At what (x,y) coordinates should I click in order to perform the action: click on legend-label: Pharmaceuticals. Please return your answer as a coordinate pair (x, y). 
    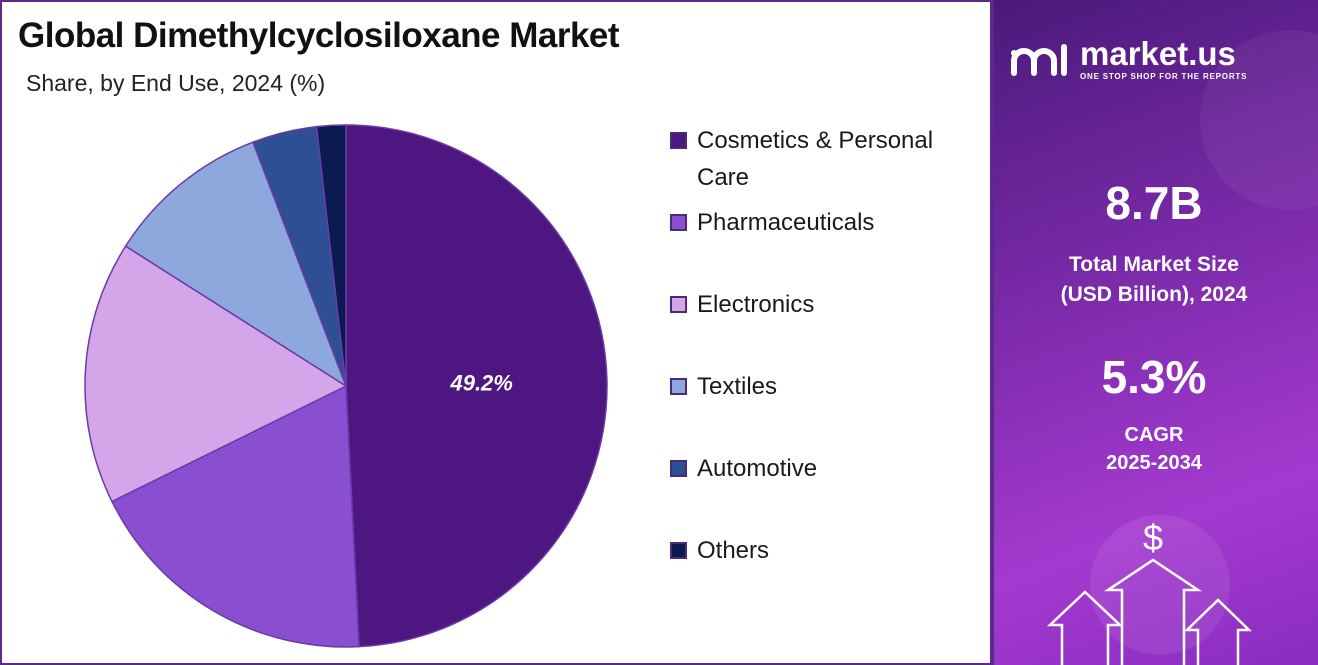
    Looking at the image, I should click on (786, 222).